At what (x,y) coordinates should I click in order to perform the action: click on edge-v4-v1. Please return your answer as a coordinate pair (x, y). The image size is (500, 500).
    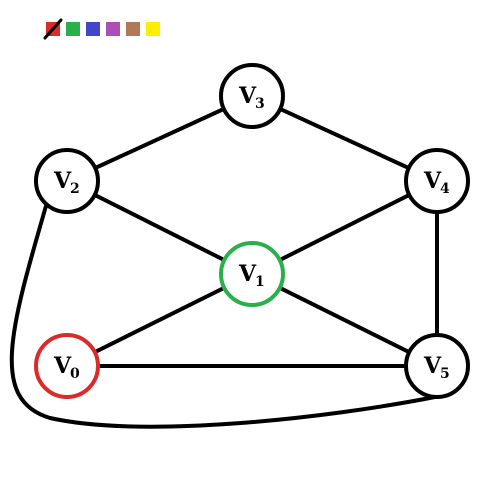
    Looking at the image, I should click on (344, 227).